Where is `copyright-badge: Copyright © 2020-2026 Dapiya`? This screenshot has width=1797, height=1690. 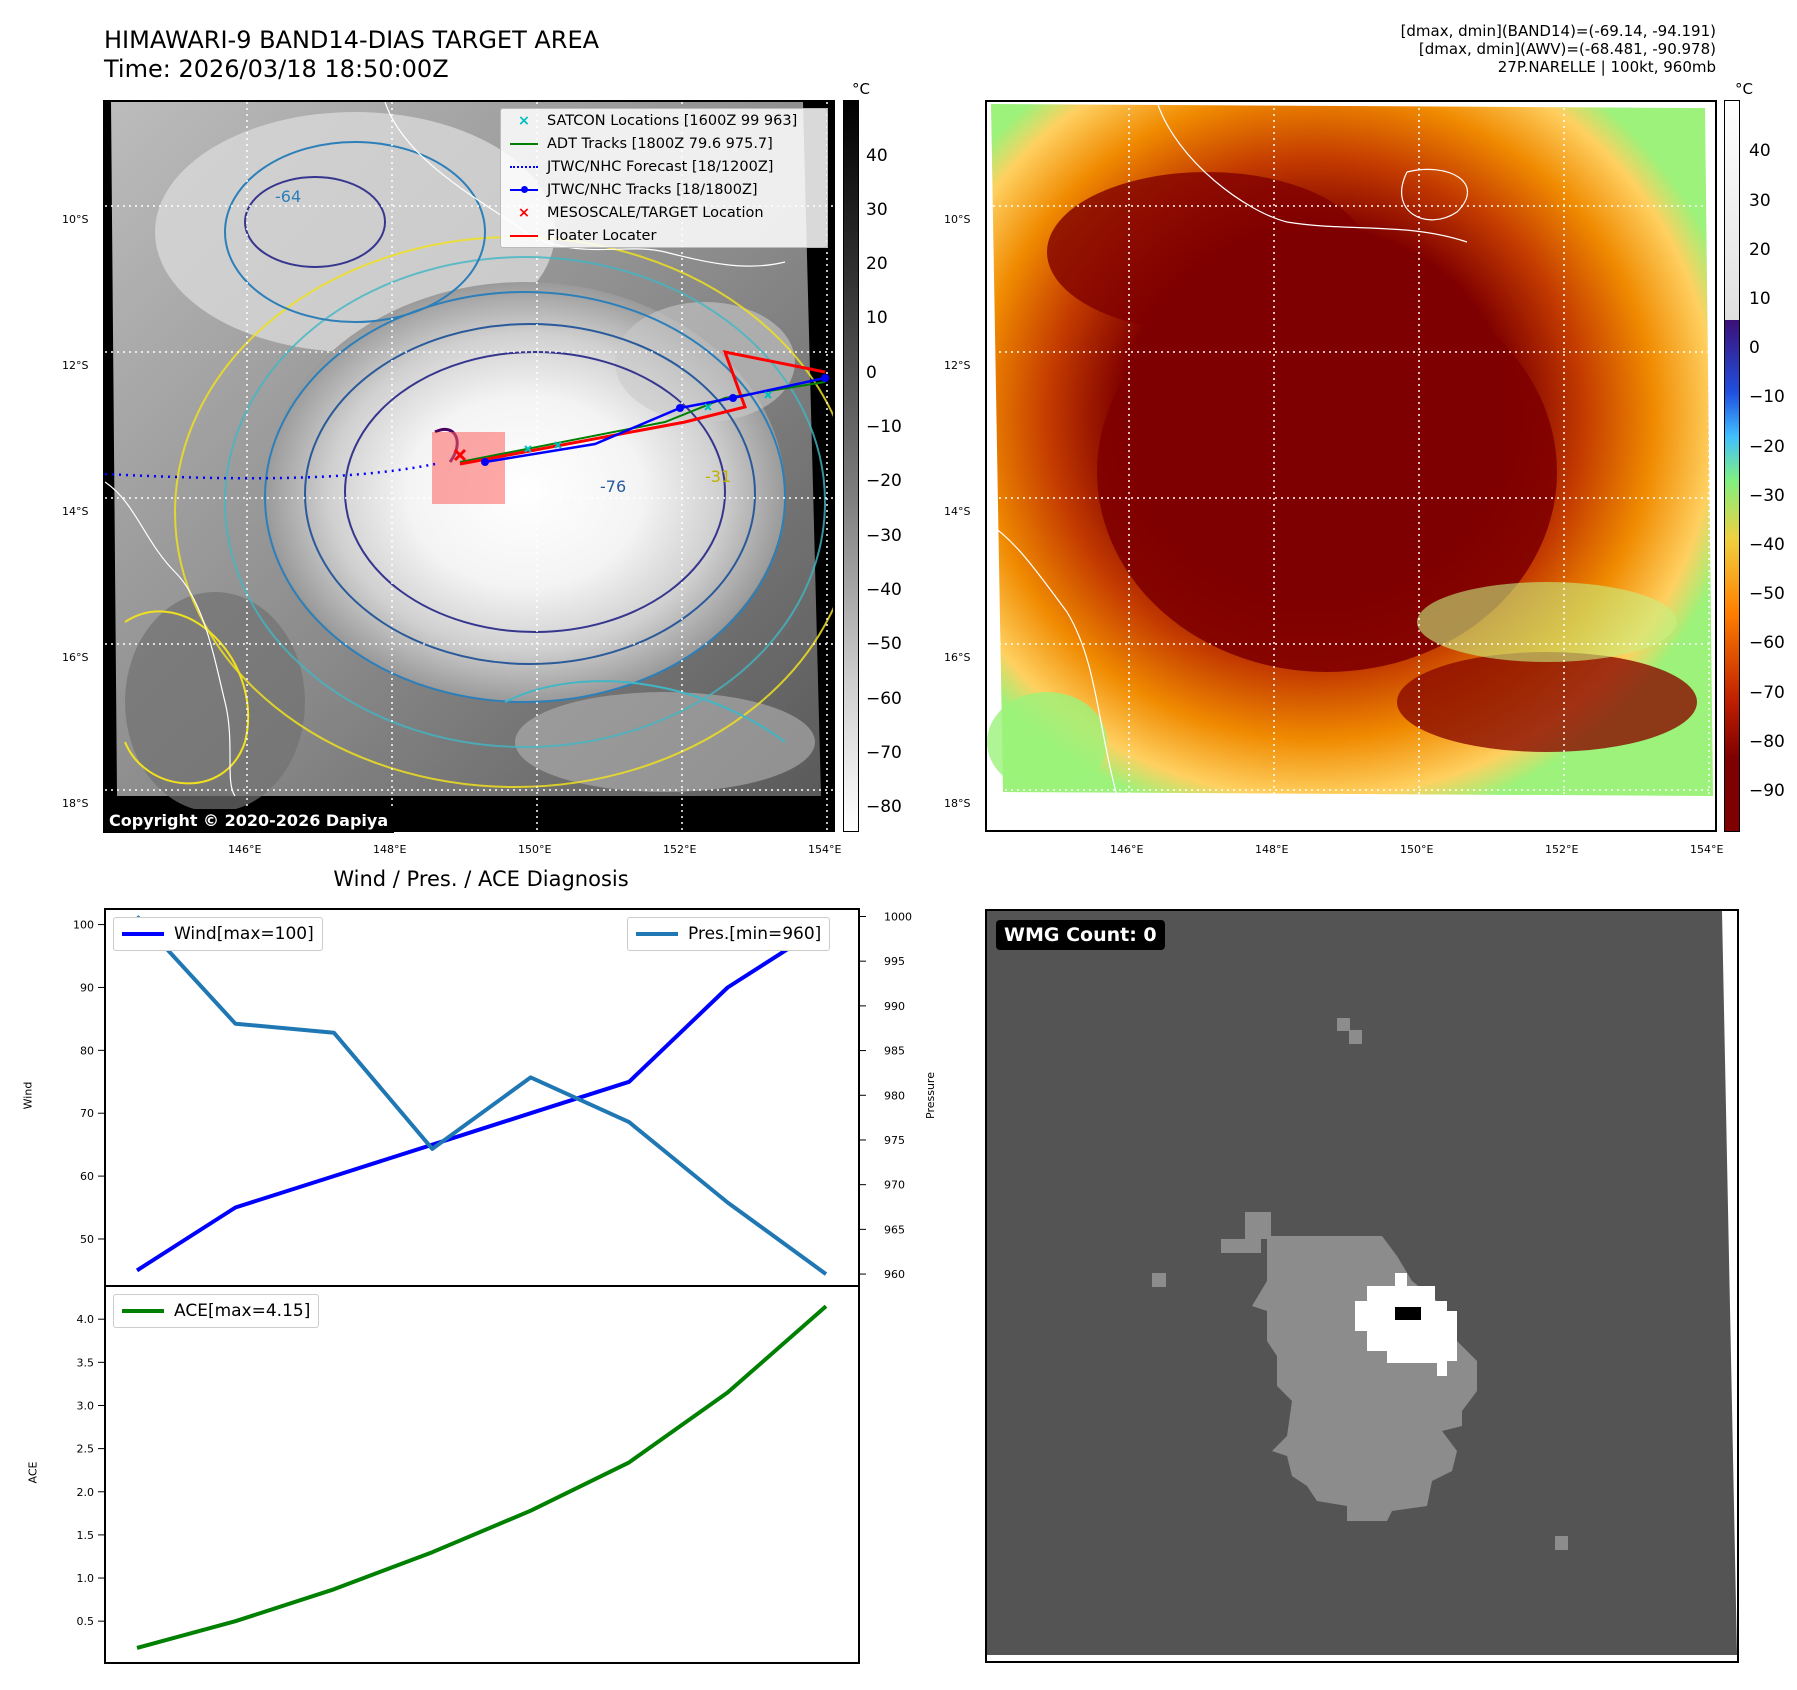 copyright-badge: Copyright © 2020-2026 Dapiya is located at coordinates (249, 821).